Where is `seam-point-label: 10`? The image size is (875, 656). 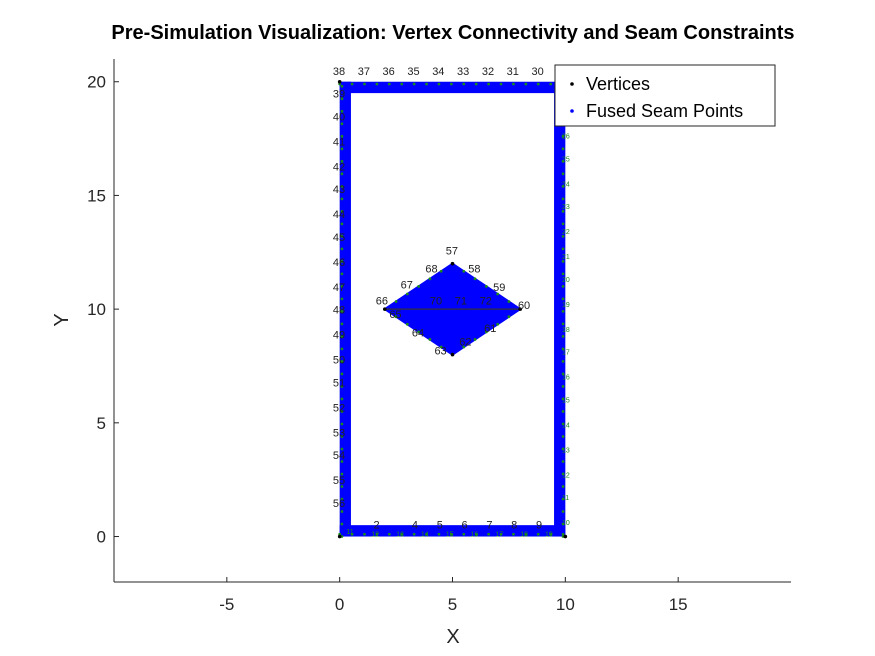 seam-point-label: 10 is located at coordinates (566, 523).